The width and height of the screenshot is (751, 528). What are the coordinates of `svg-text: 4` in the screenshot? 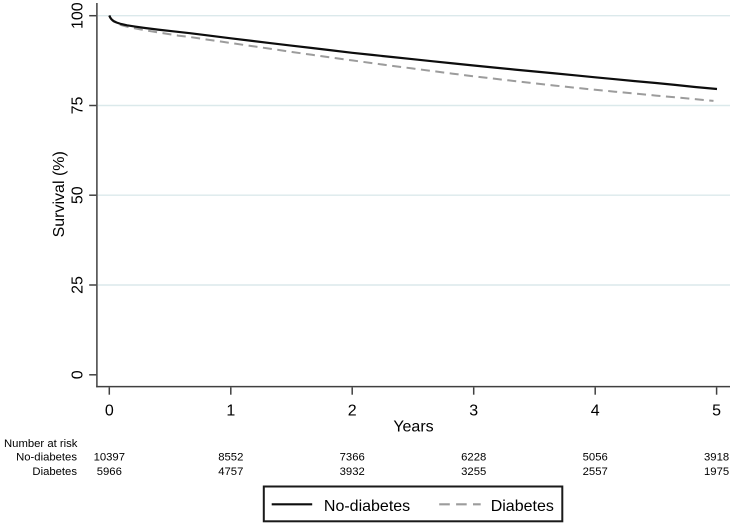 It's located at (595, 411).